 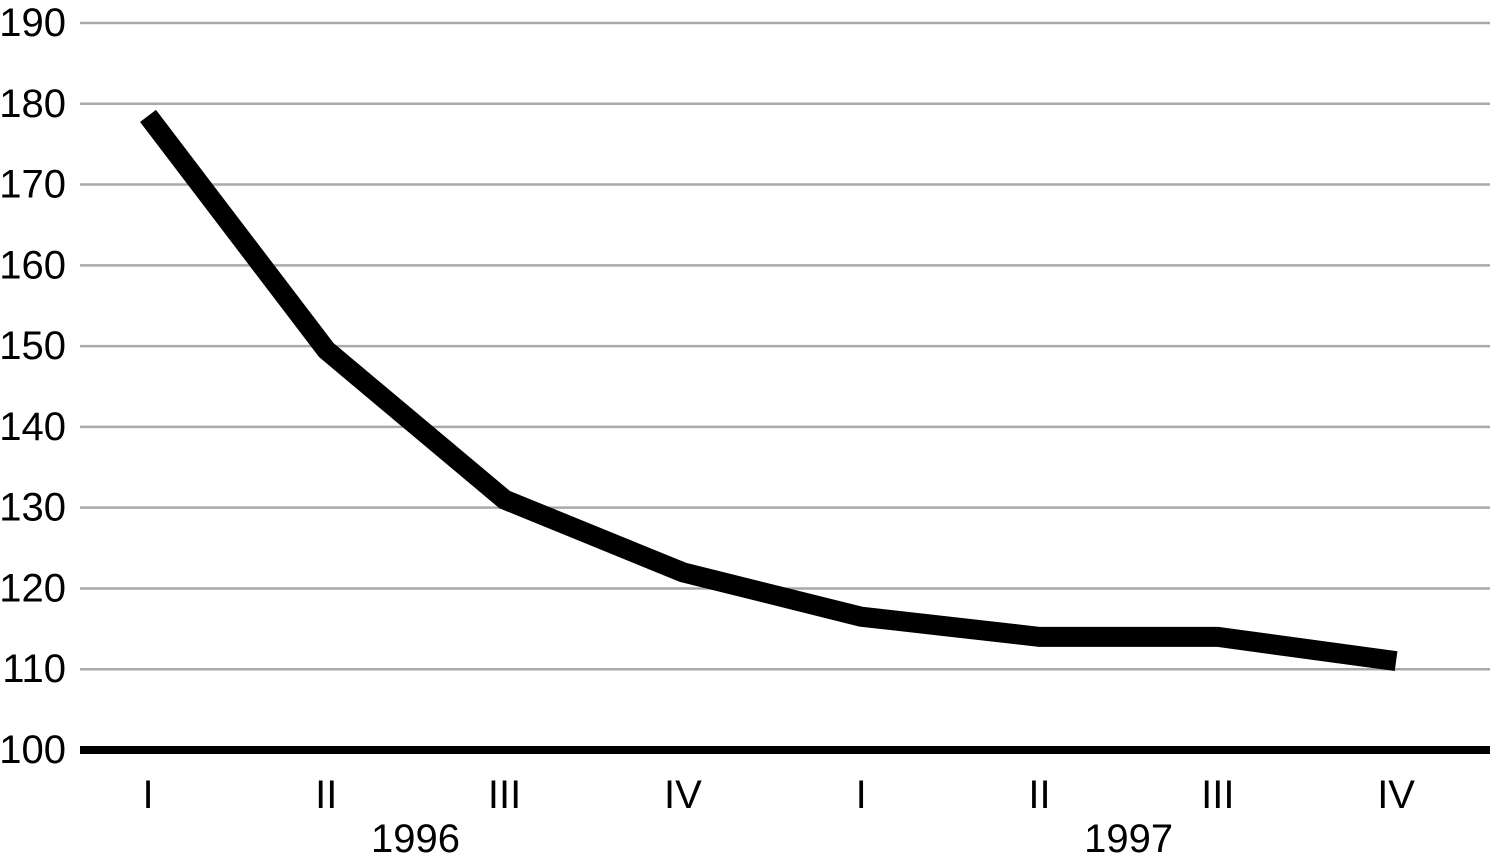 I want to click on y-tick-label-180: 180, so click(x=33, y=104).